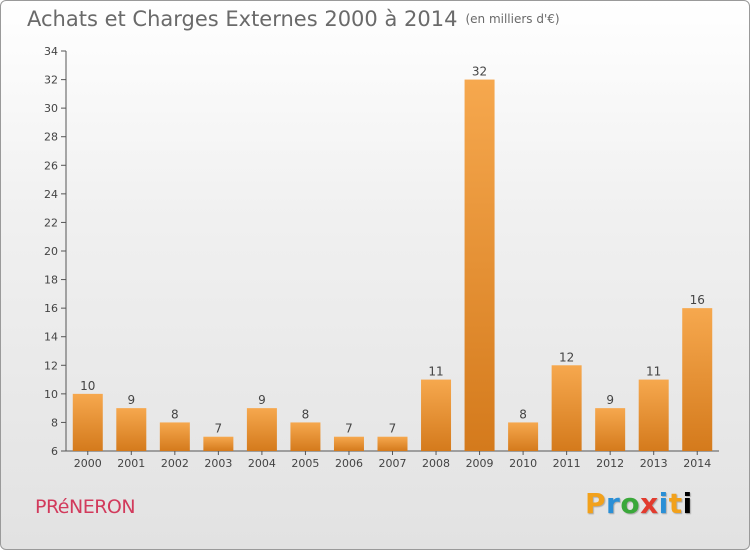 This screenshot has width=750, height=550. What do you see at coordinates (51, 222) in the screenshot?
I see `y-tick-label: 22` at bounding box center [51, 222].